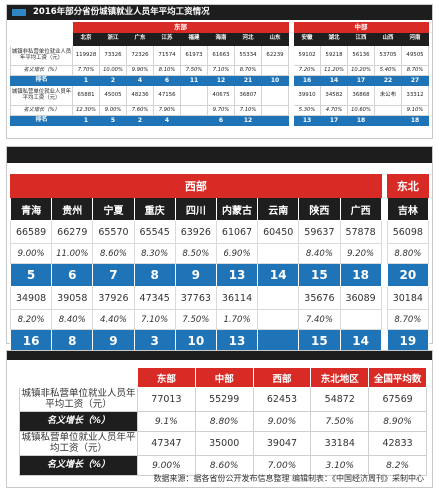  Describe the element at coordinates (167, 55) in the screenshot. I see `table-cell: 71574` at that location.